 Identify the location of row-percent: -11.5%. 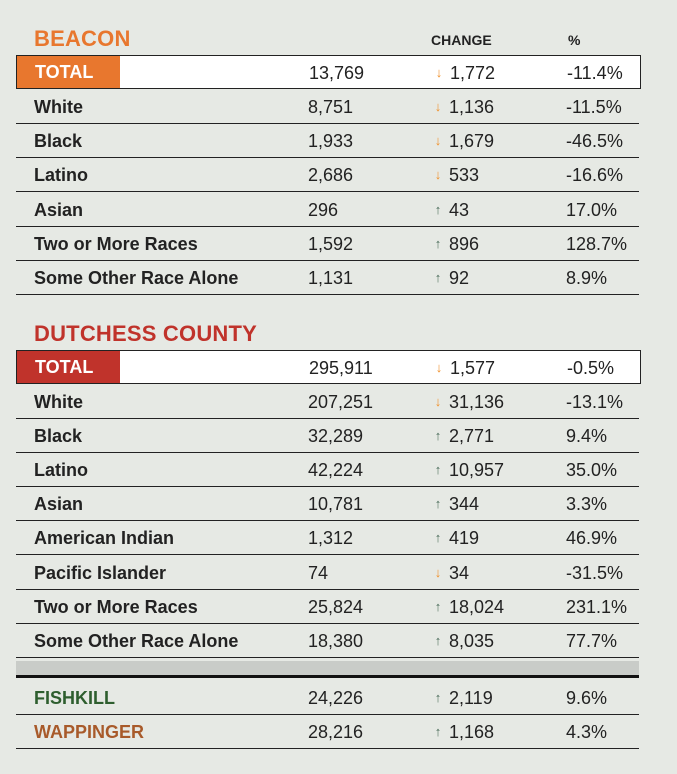
(594, 107).